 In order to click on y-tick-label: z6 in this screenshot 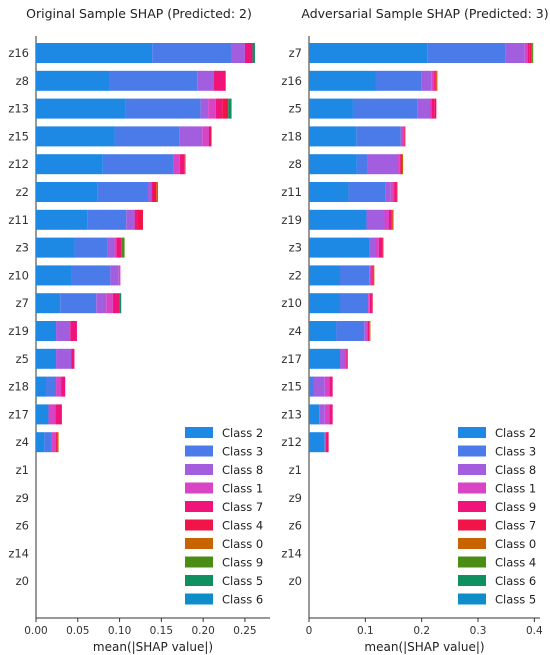, I will do `click(295, 526)`.